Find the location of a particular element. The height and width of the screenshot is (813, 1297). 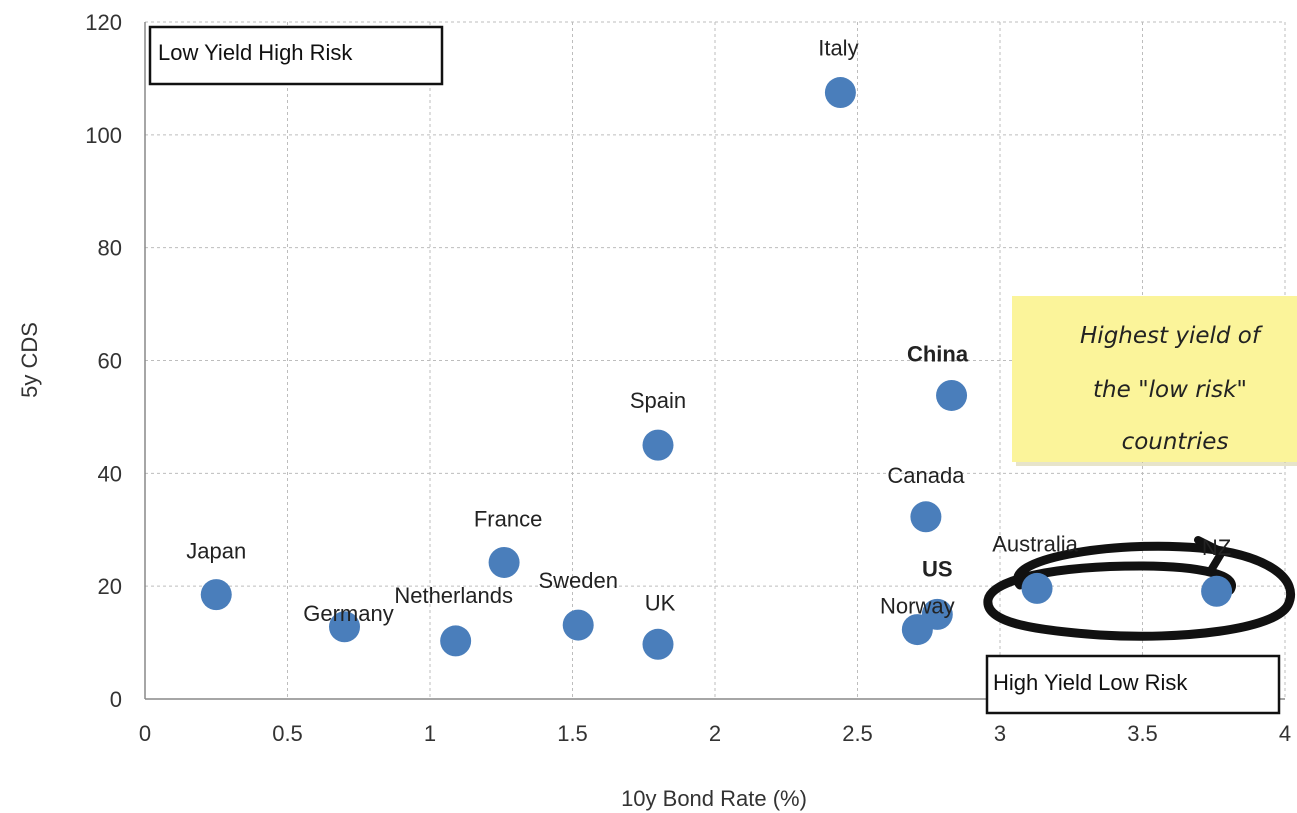

data-point-nz is located at coordinates (1217, 591).